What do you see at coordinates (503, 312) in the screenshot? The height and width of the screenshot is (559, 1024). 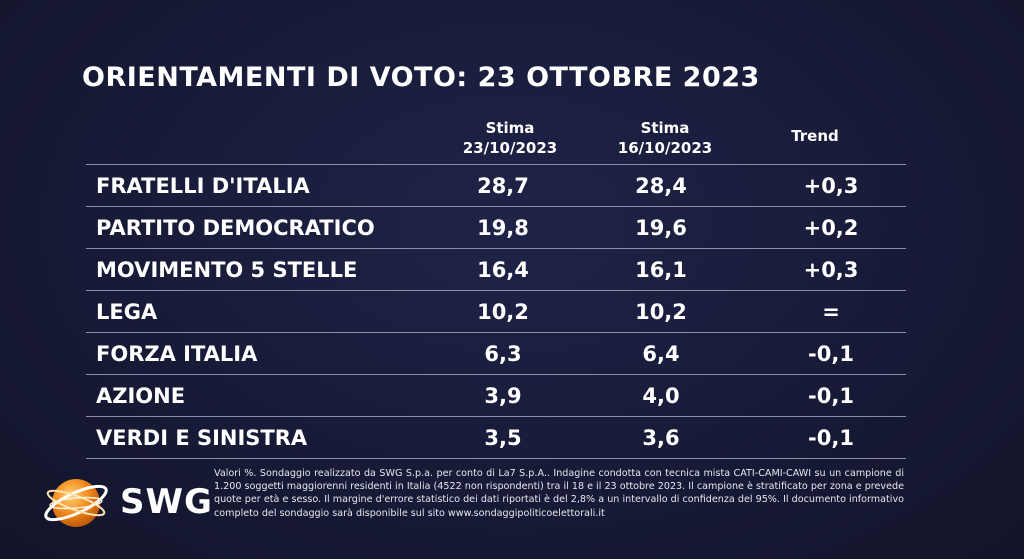 I see `estimate-current: 10,2` at bounding box center [503, 312].